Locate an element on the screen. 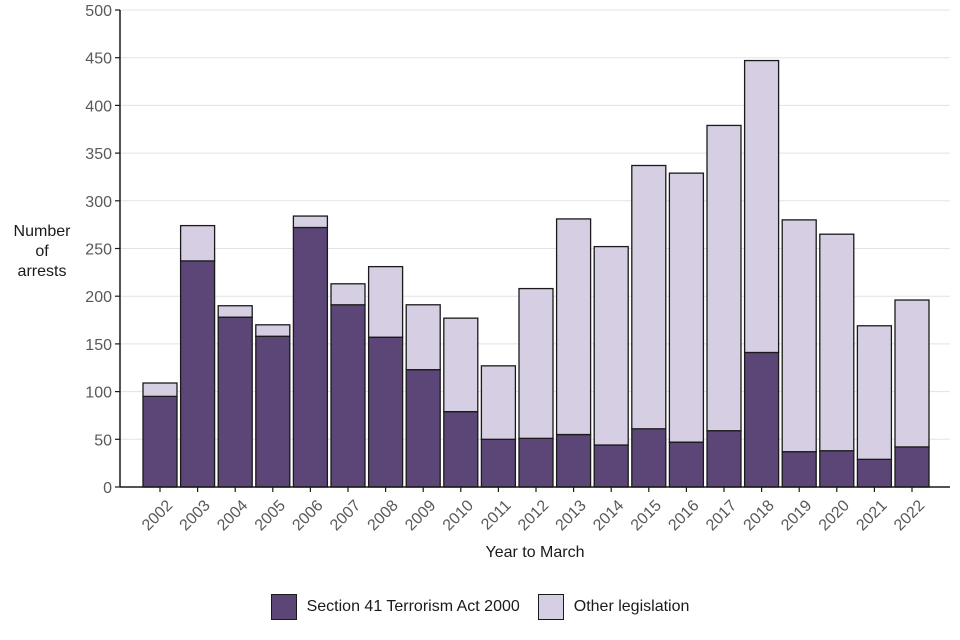 The width and height of the screenshot is (960, 640). bar-other-2011 is located at coordinates (498, 402).